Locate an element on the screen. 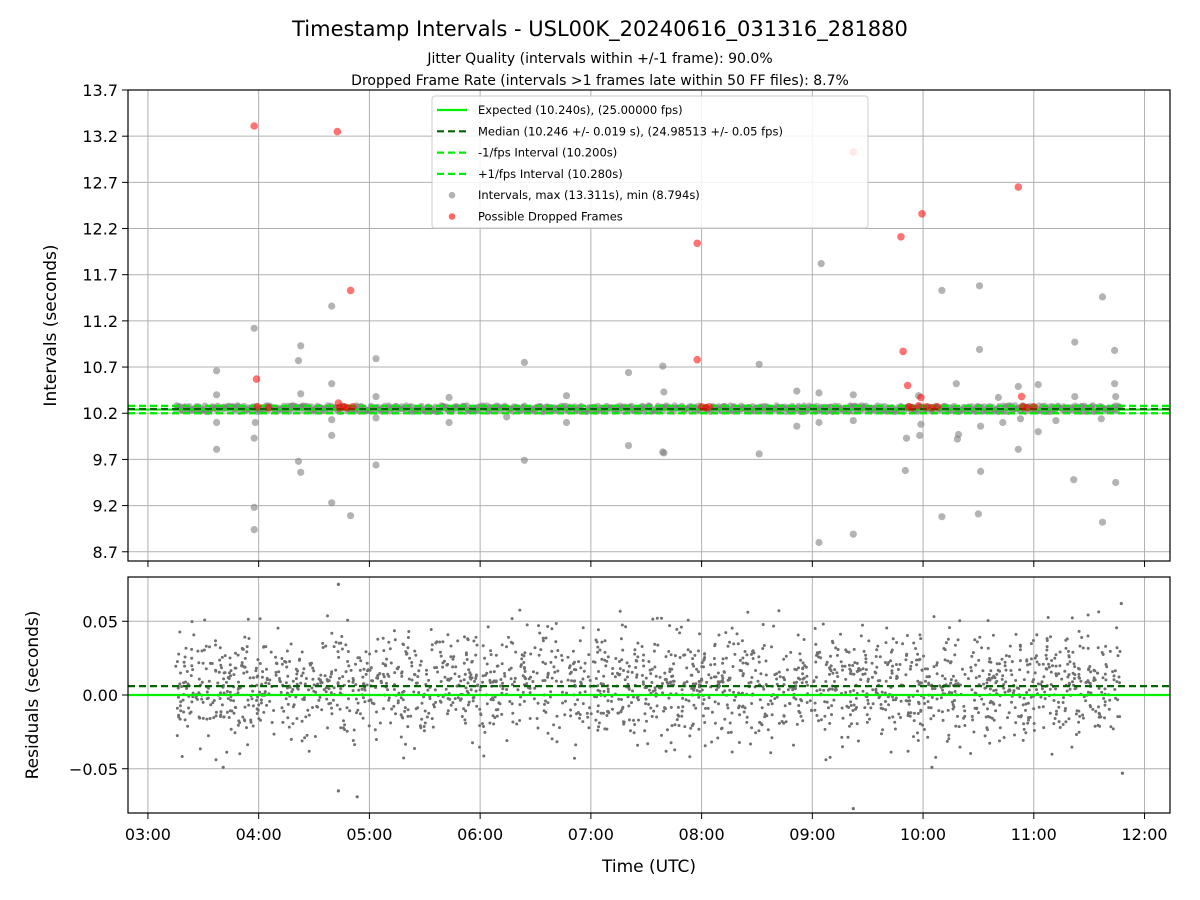 This screenshot has height=900, width=1200. legend-marker-swatch is located at coordinates (452, 195).